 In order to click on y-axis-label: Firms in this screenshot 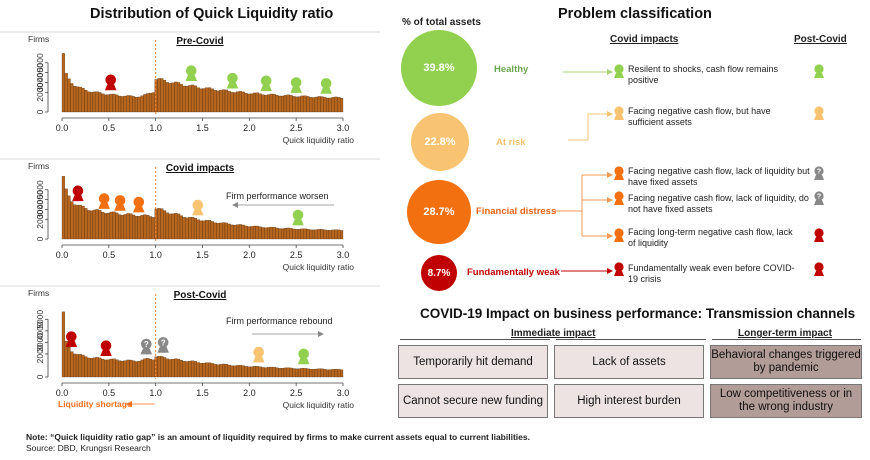, I will do `click(38, 293)`.